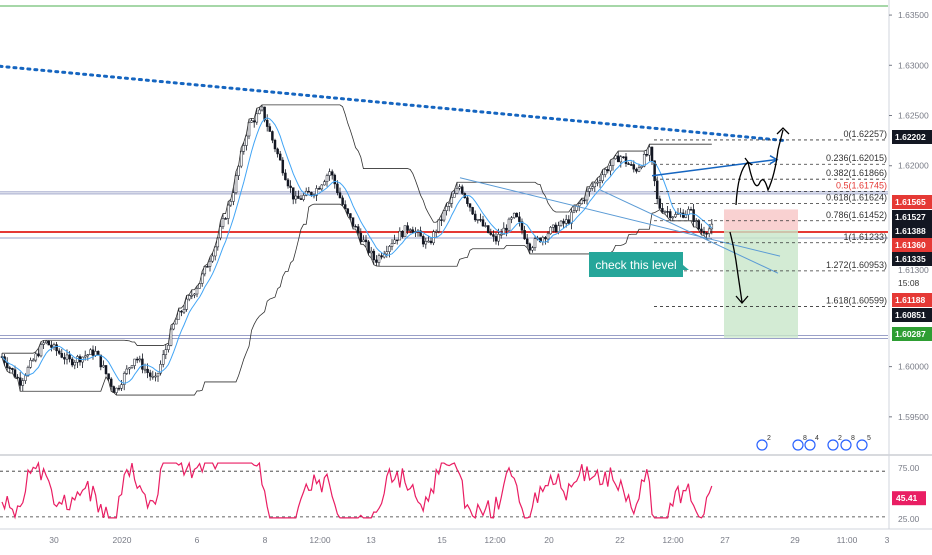 This screenshot has height=555, width=932. What do you see at coordinates (856, 173) in the screenshot?
I see `fib-level-label: 0.382(1.61866)` at bounding box center [856, 173].